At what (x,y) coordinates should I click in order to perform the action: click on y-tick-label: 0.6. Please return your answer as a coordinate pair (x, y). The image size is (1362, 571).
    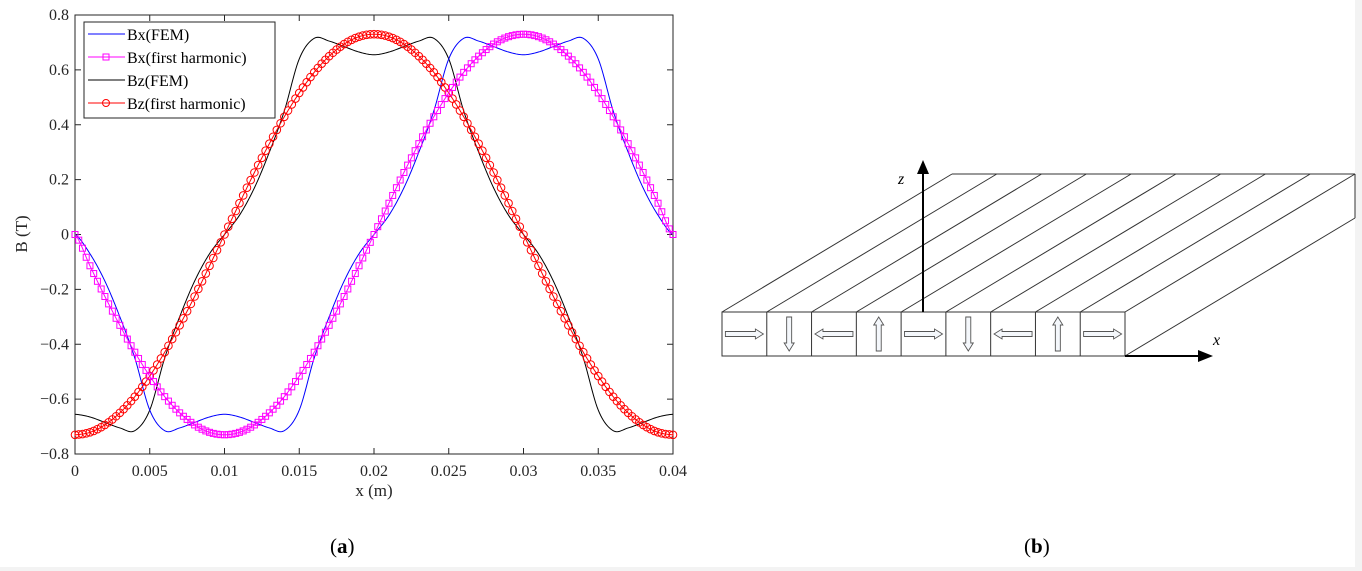
    Looking at the image, I should click on (59, 70).